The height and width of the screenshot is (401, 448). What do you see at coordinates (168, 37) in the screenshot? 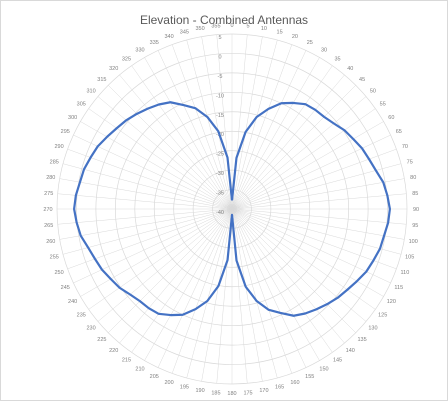
I see `angle-tick-label: 340` at bounding box center [168, 37].